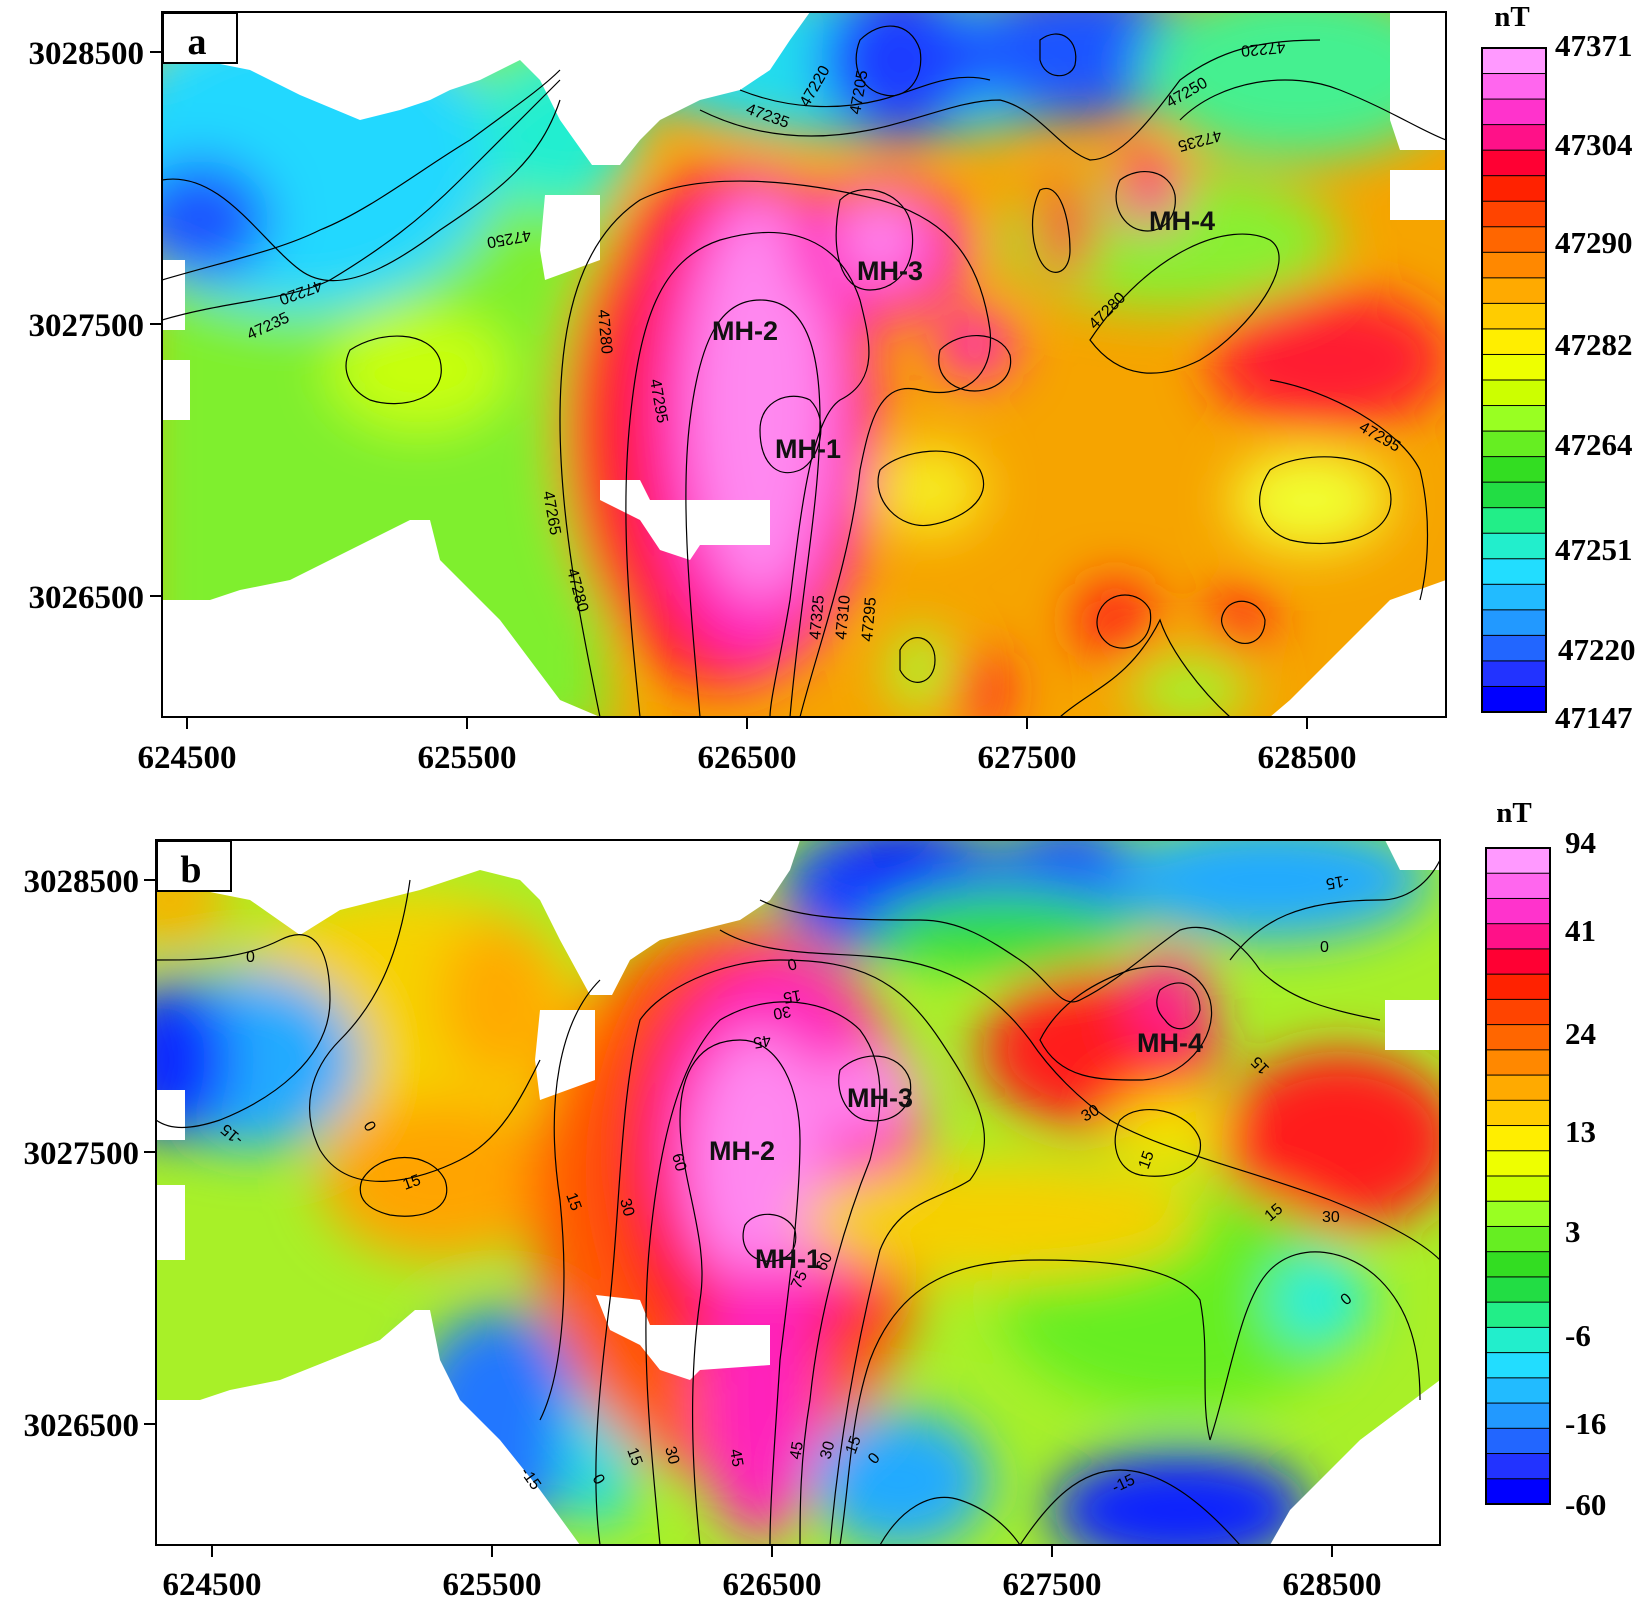 The image size is (1652, 1599). Describe the element at coordinates (1332, 1583) in the screenshot. I see `panel-b-x-tick: 628500` at that location.